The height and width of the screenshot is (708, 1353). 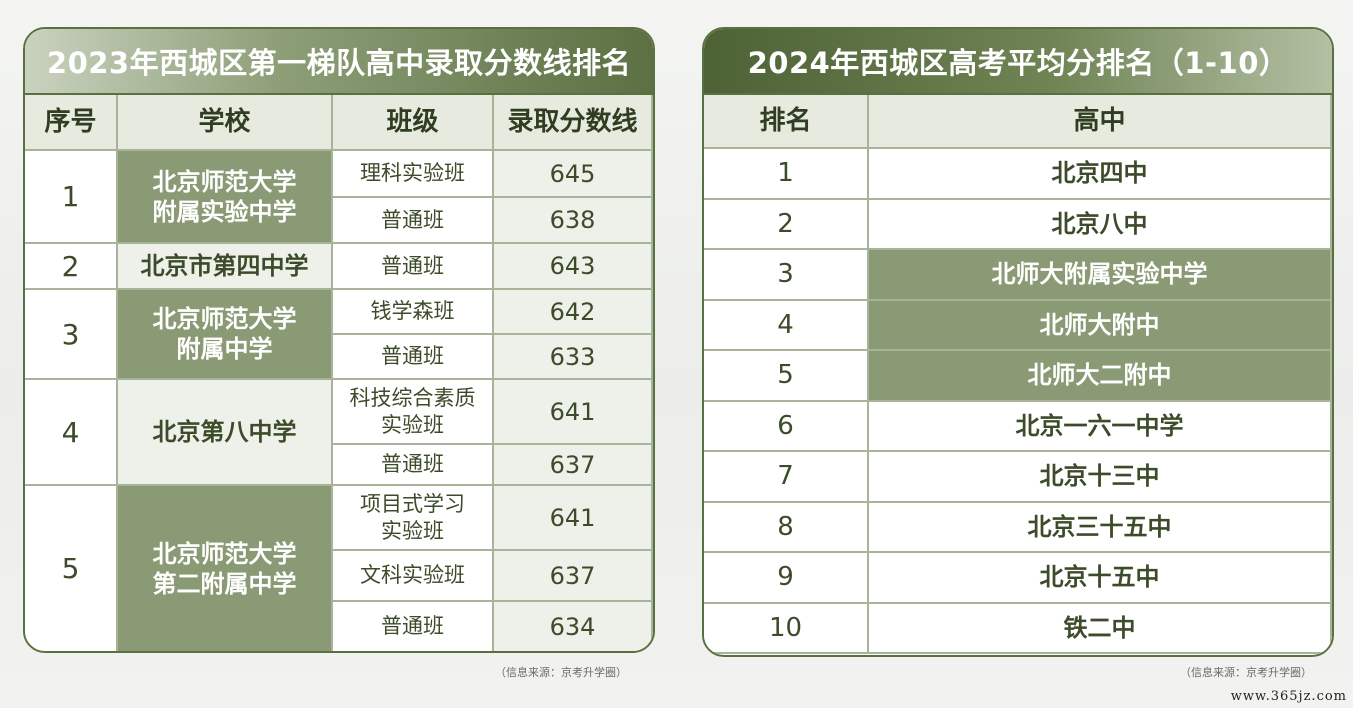 What do you see at coordinates (1100, 578) in the screenshot?
I see `school-name: 北京十五中` at bounding box center [1100, 578].